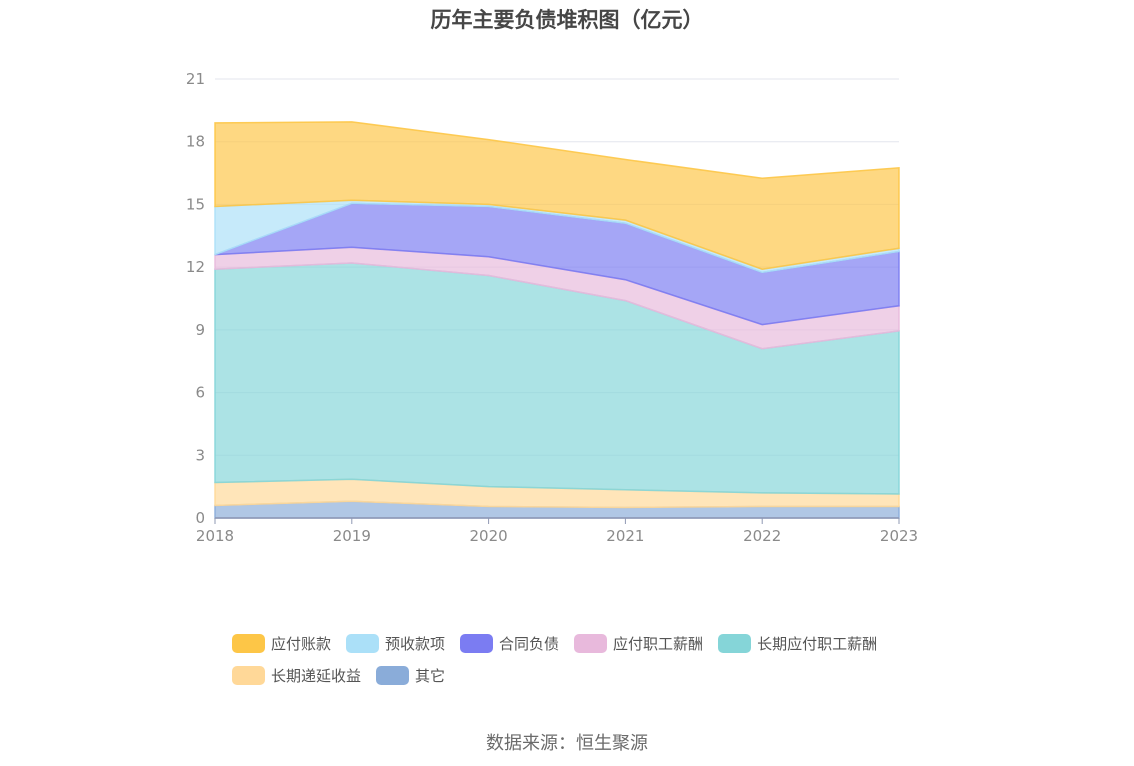 This screenshot has height=766, width=1134. What do you see at coordinates (577, 659) in the screenshot?
I see `legend: 应付账款 预收款项 合同负债 应付职工薪酬 长期应付职工薪酬长期递延收益 其它` at bounding box center [577, 659].